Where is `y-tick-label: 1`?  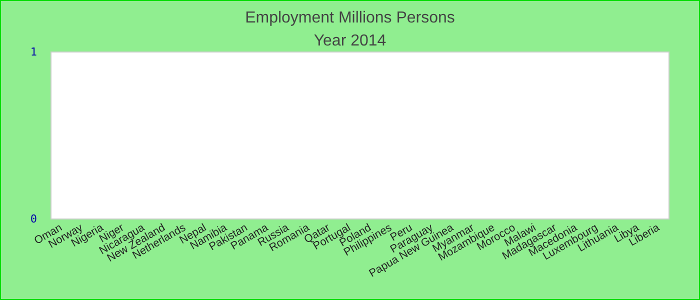 y-tick-label: 1 is located at coordinates (33, 52).